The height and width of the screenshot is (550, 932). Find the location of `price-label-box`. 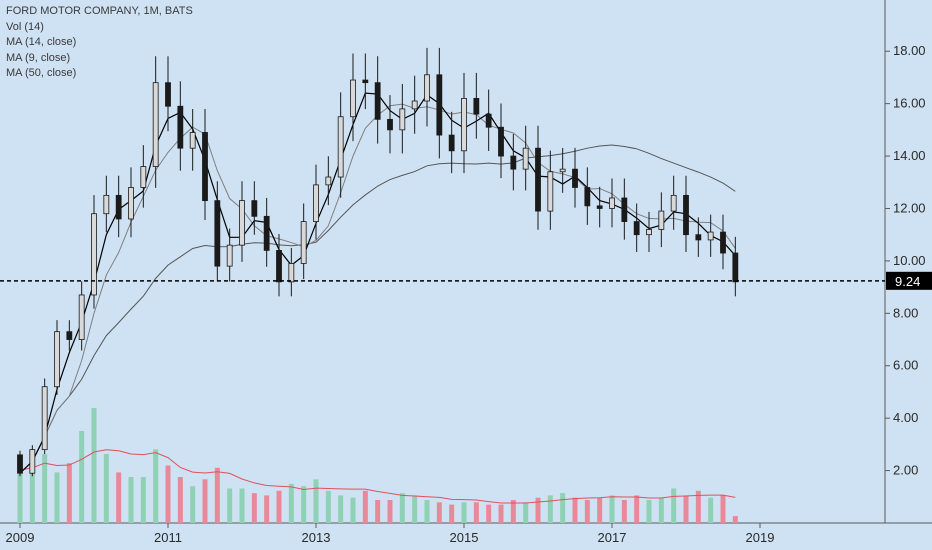

price-label-box is located at coordinates (909, 280).